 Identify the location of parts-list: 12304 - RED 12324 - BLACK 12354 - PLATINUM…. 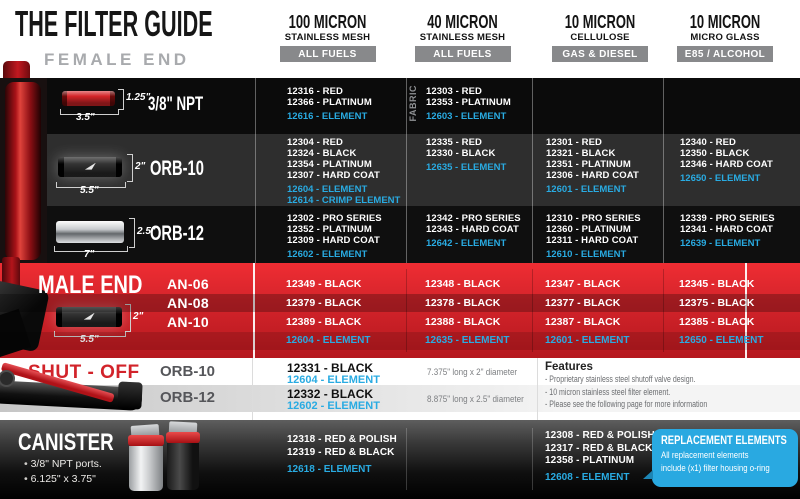
(333, 159).